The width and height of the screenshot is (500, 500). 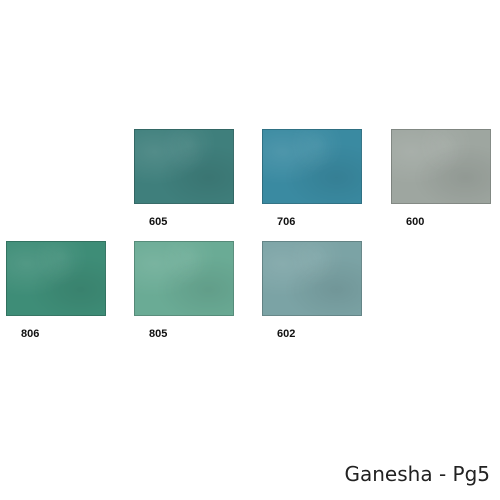 What do you see at coordinates (417, 474) in the screenshot?
I see `page-caption: Ganesha - Pg5` at bounding box center [417, 474].